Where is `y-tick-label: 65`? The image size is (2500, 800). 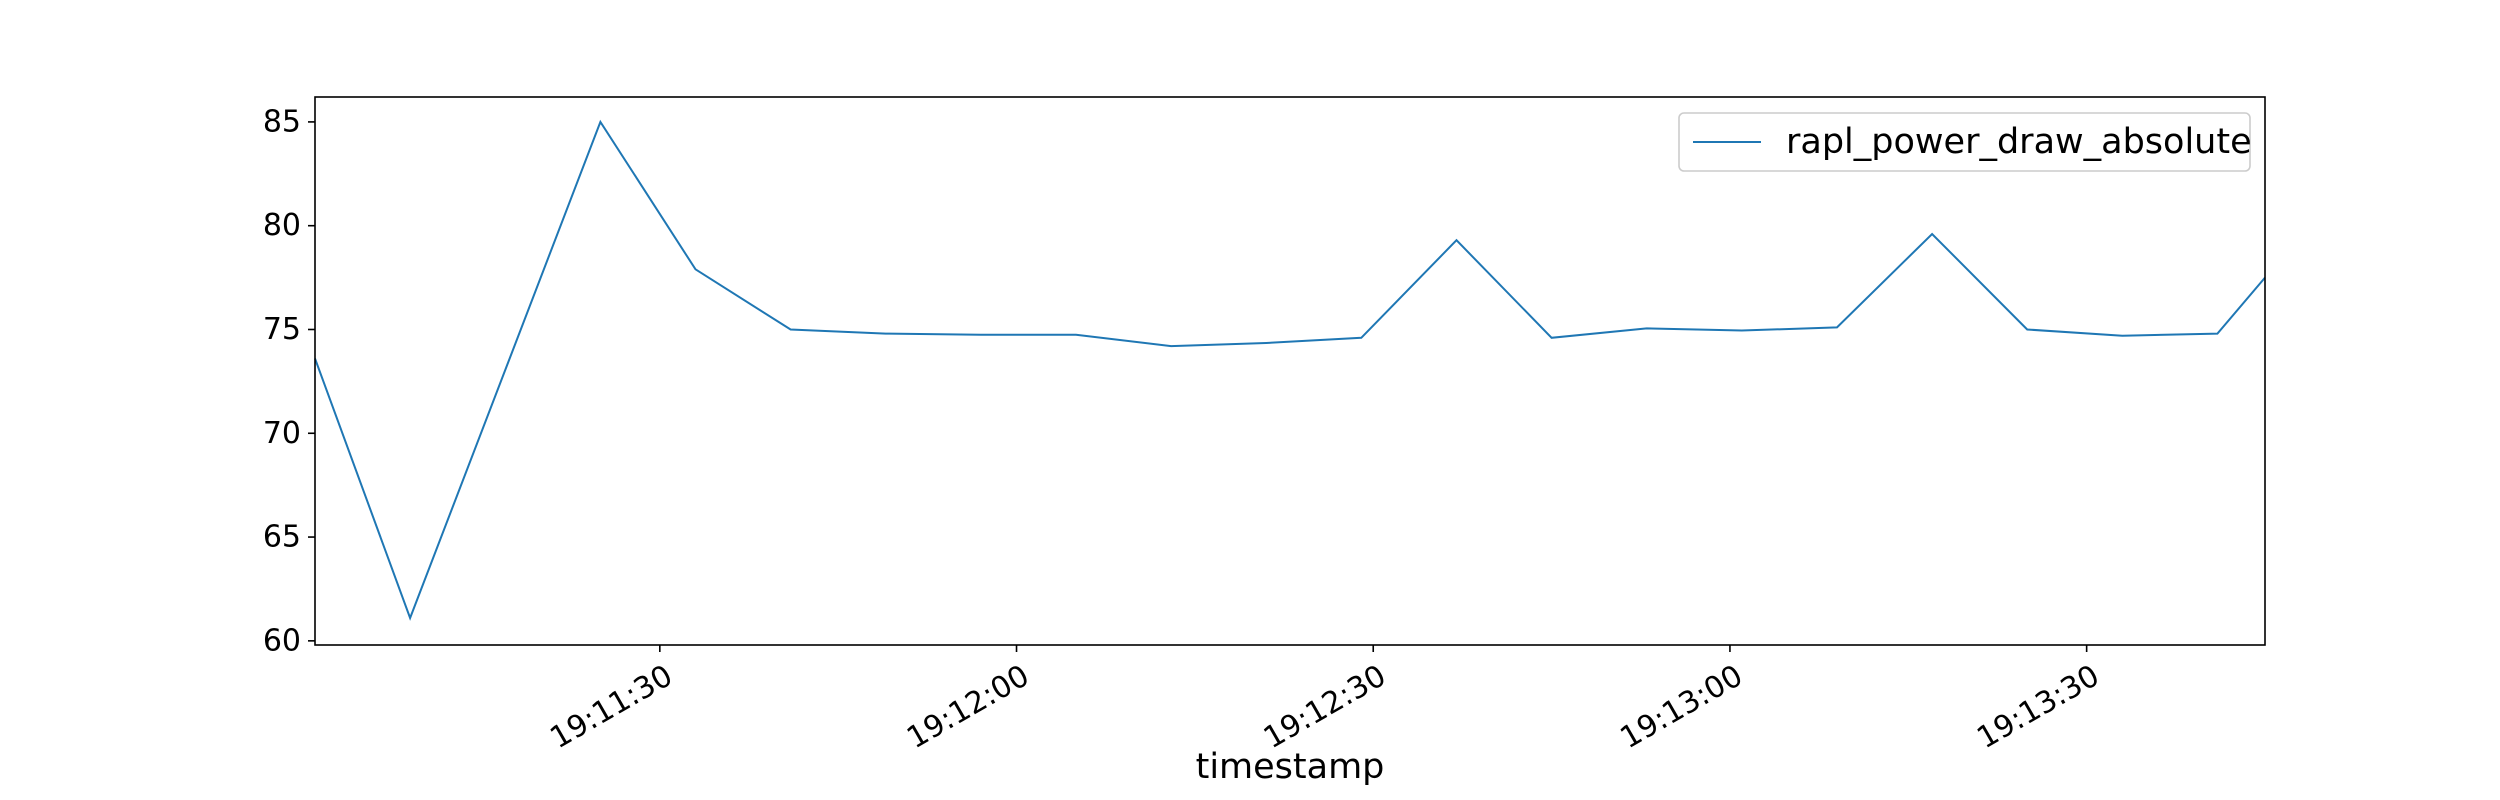 y-tick-label: 65 is located at coordinates (282, 537).